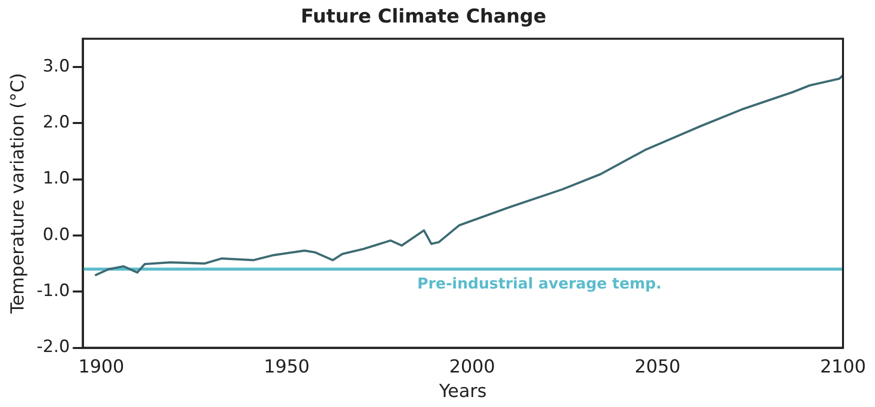  I want to click on y-tick-label: -1.0, so click(53, 291).